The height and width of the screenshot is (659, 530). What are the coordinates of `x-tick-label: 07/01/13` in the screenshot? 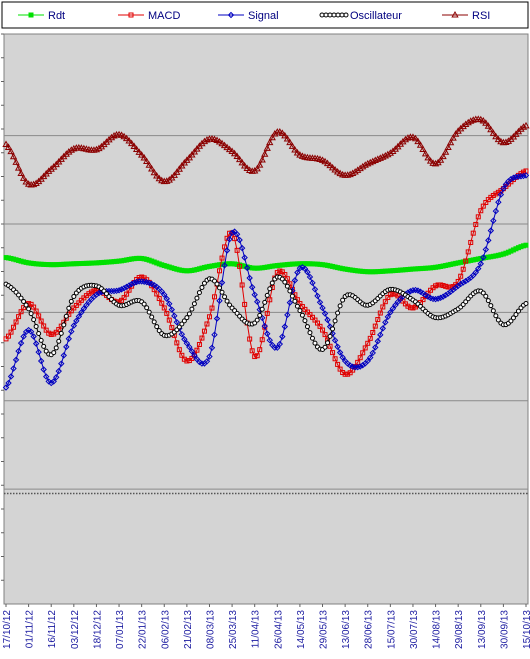 It's located at (120, 629).